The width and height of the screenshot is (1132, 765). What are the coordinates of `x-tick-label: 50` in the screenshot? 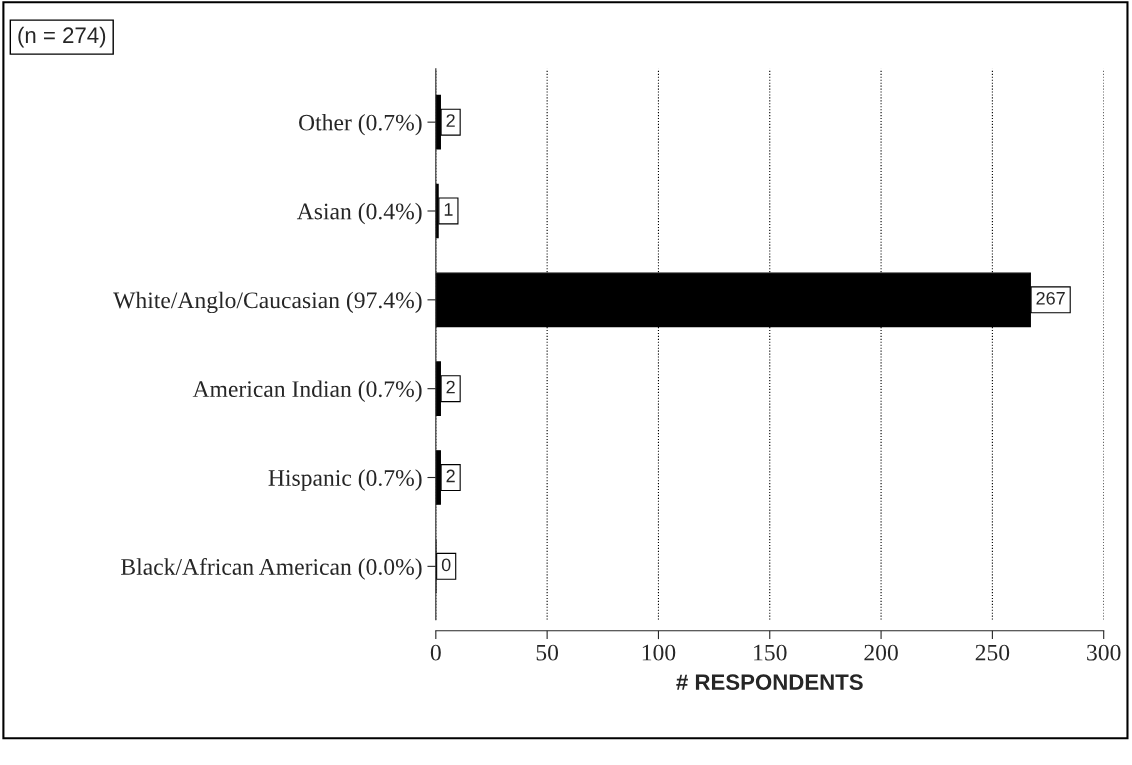 It's located at (547, 652).